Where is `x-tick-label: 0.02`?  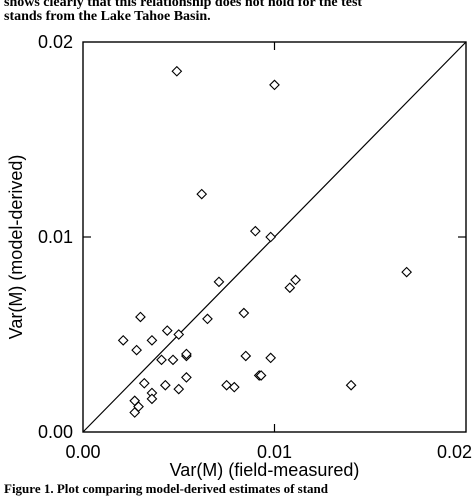
x-tick-label: 0.02 is located at coordinates (454, 452).